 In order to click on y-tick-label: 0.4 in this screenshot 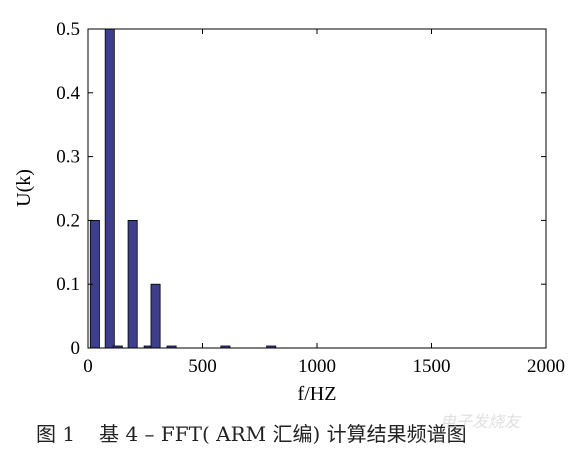, I will do `click(68, 93)`.